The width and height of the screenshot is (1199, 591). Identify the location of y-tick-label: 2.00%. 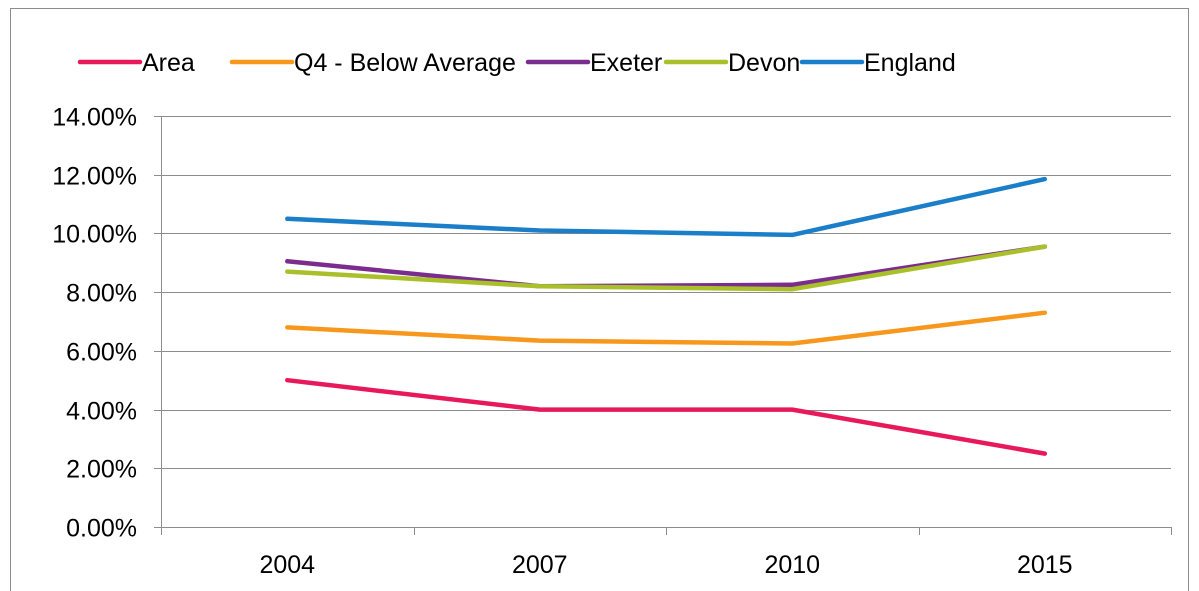
(101, 470).